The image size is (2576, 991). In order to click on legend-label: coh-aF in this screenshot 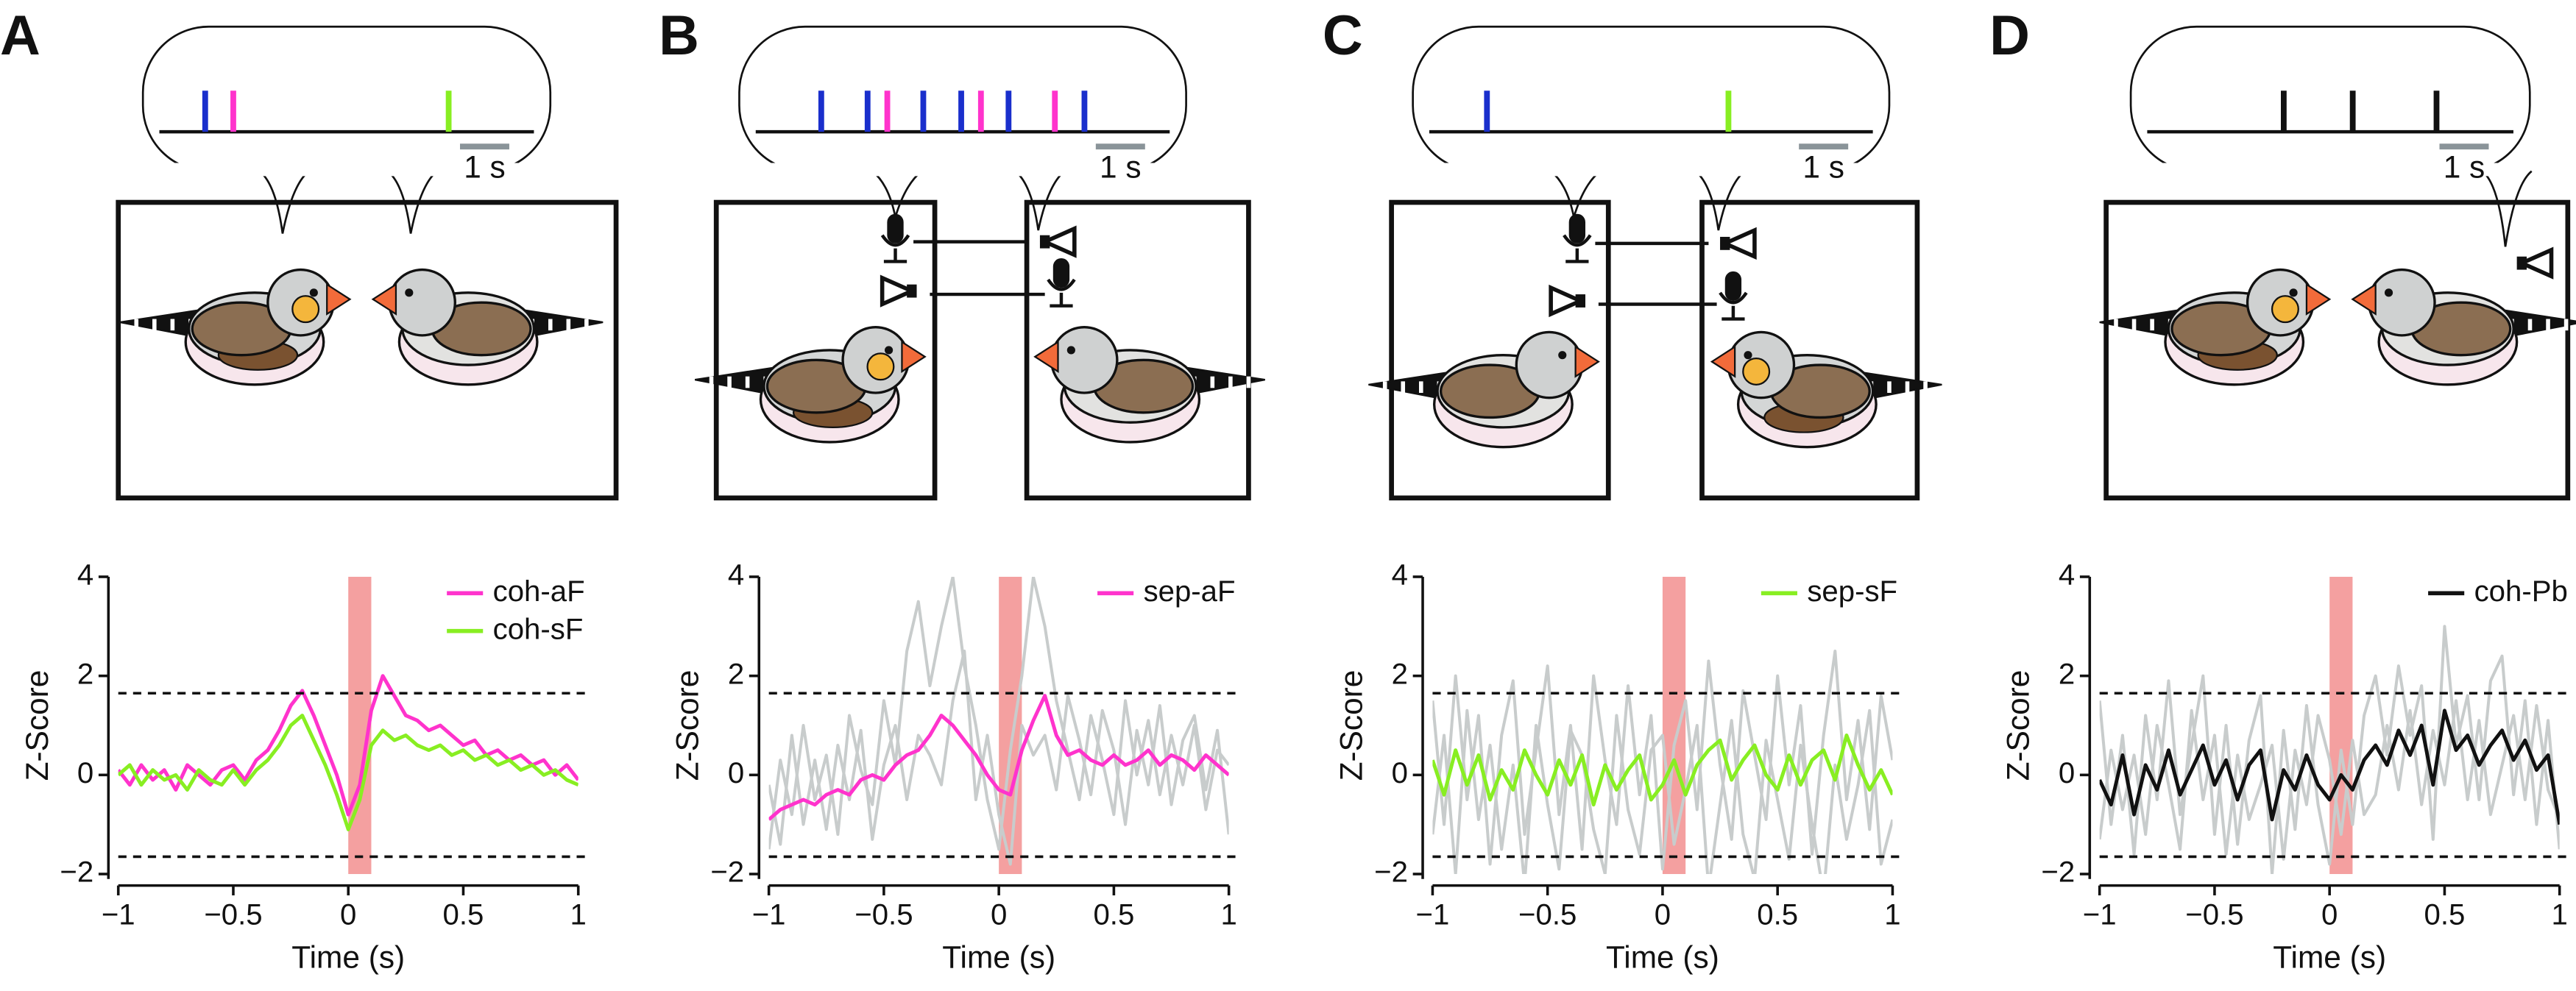, I will do `click(539, 591)`.